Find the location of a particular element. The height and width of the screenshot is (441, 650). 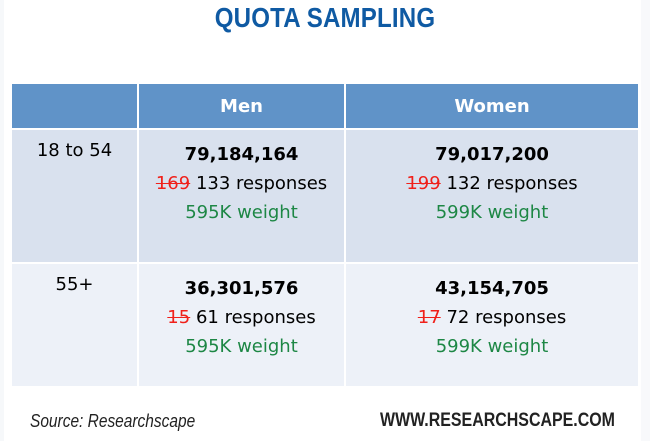

old-responses: 17 is located at coordinates (429, 317).